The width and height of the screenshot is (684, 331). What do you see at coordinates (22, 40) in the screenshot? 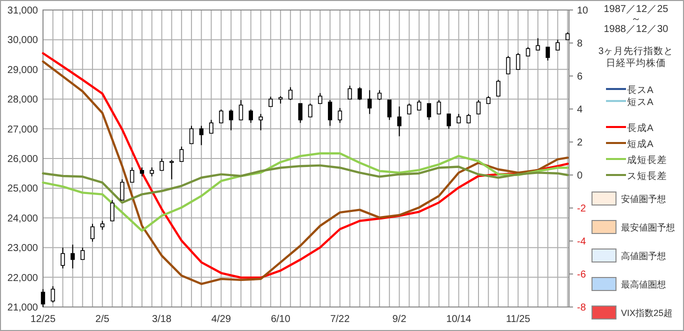
I see `y-tick-label: 30,000` at bounding box center [22, 40].